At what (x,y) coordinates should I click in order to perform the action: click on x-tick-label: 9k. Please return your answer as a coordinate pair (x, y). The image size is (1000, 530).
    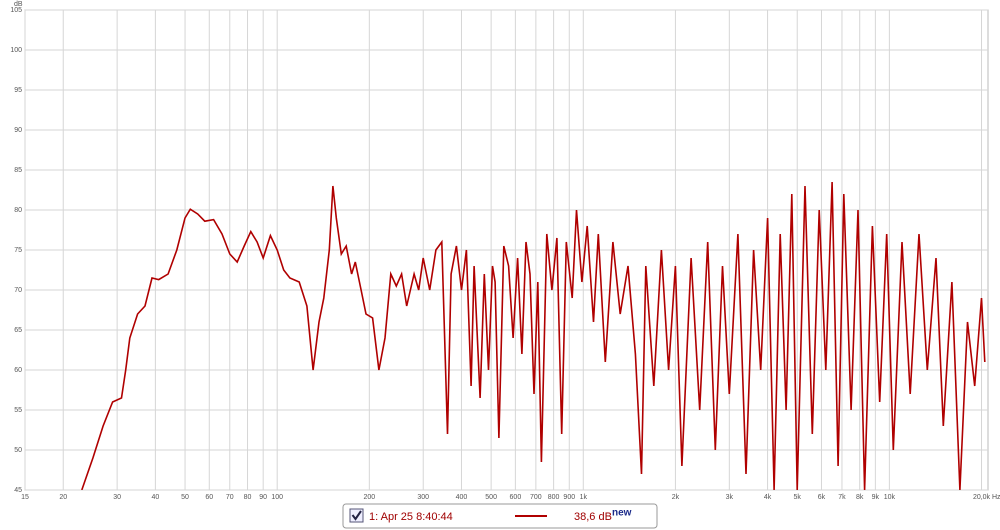
    Looking at the image, I should click on (876, 497).